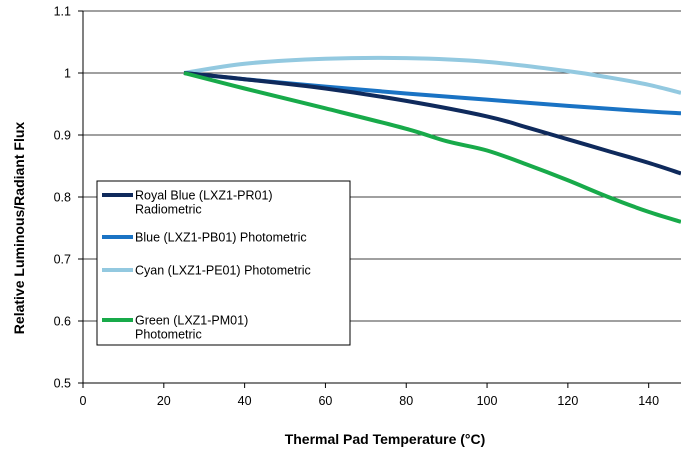  Describe the element at coordinates (62, 12) in the screenshot. I see `y-tick-label: 1.1` at that location.